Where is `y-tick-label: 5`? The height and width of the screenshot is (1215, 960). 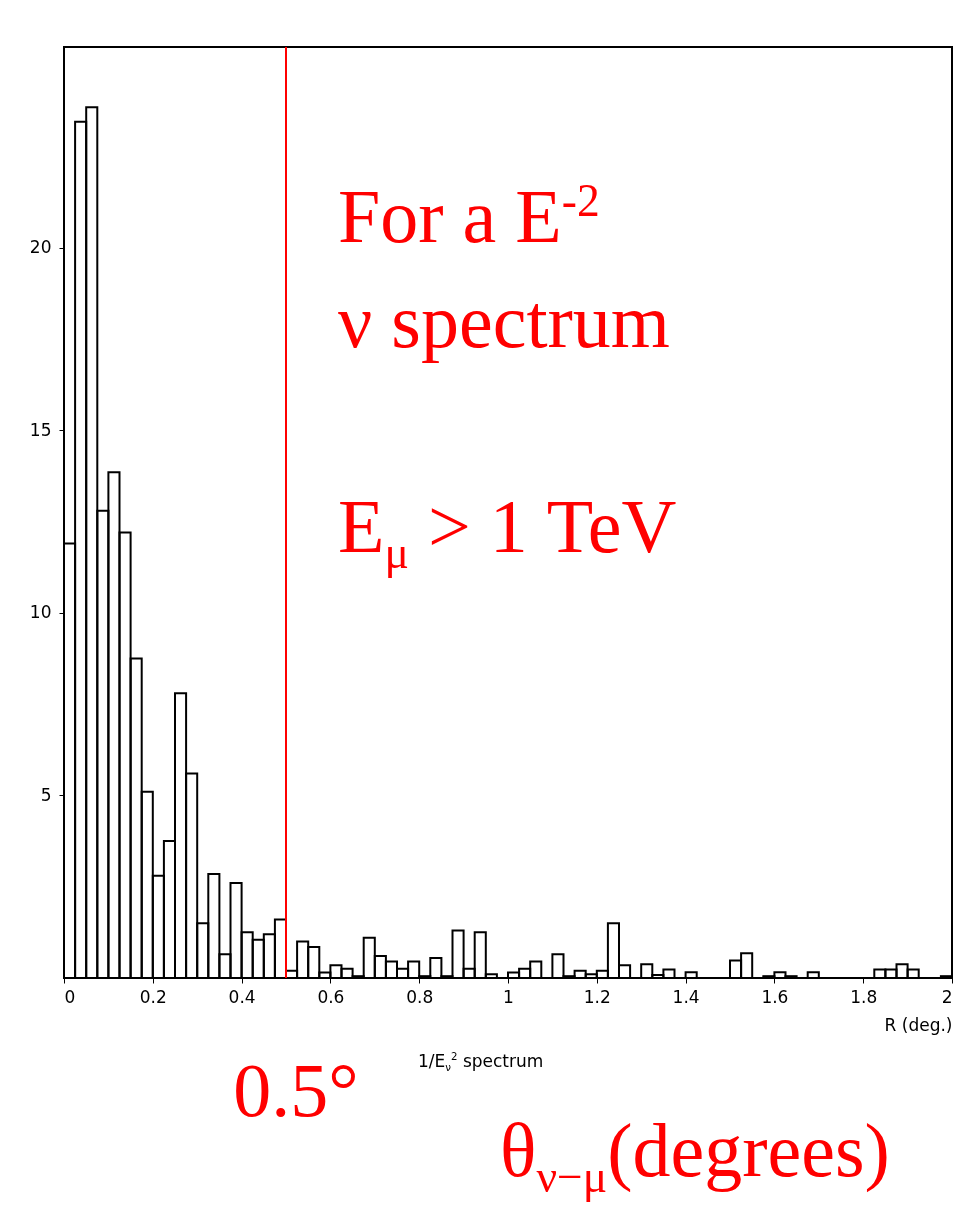 y-tick-label: 5 is located at coordinates (46, 794).